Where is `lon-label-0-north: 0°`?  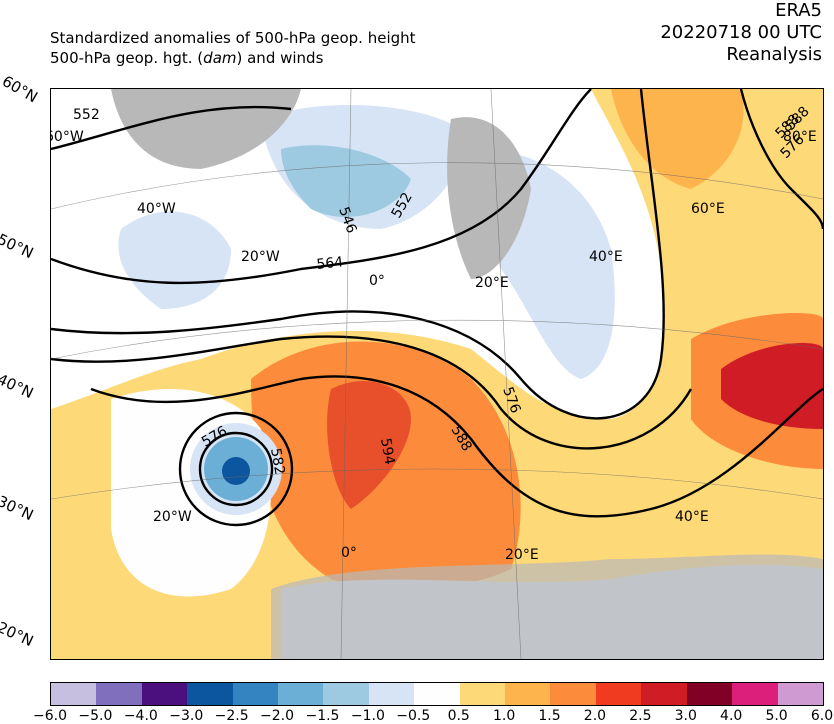
lon-label-0-north: 0° is located at coordinates (377, 281).